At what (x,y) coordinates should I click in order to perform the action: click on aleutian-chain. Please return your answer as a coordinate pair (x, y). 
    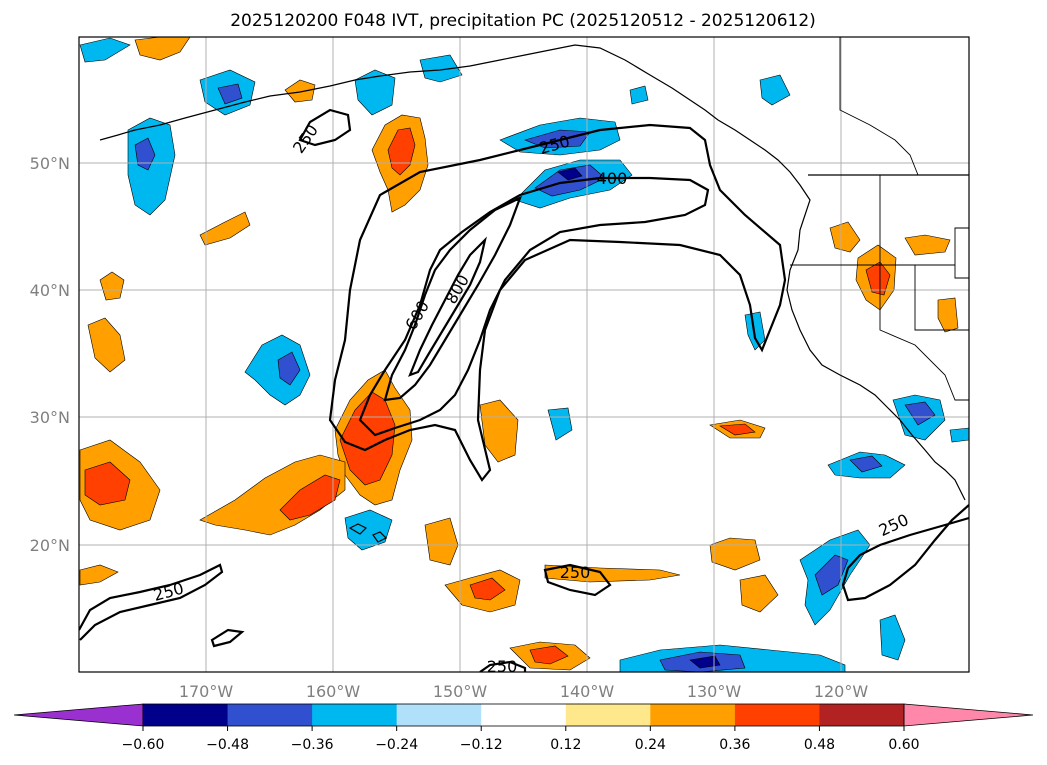
    Looking at the image, I should click on (285, 103).